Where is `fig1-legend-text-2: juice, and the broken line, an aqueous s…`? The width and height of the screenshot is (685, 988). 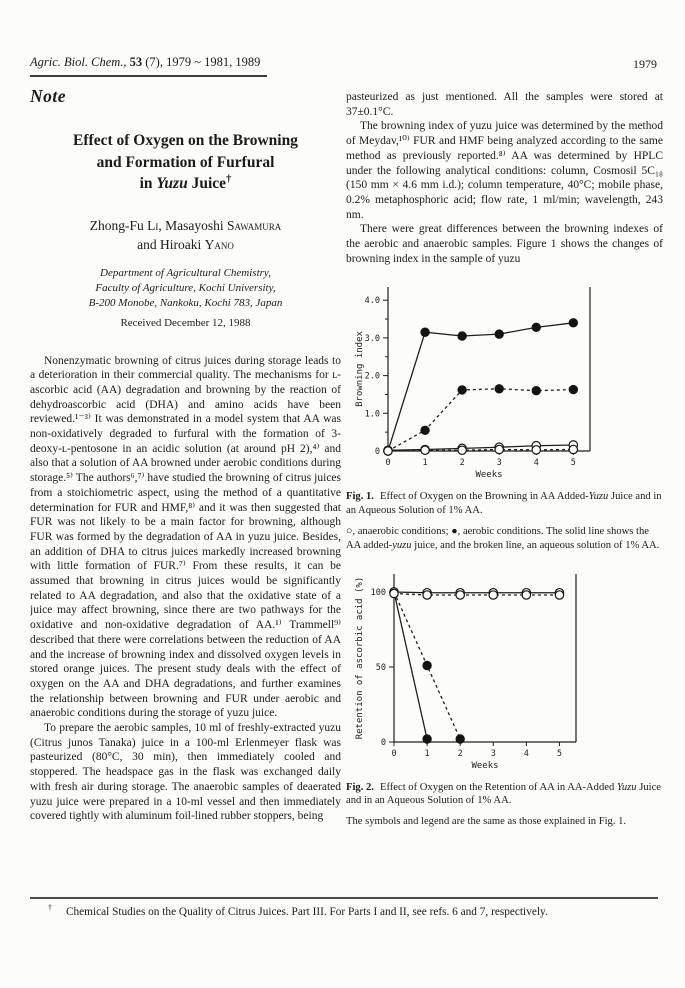
fig1-legend-text-2: juice, and the broken line, an aqueous s… is located at coordinates (535, 545).